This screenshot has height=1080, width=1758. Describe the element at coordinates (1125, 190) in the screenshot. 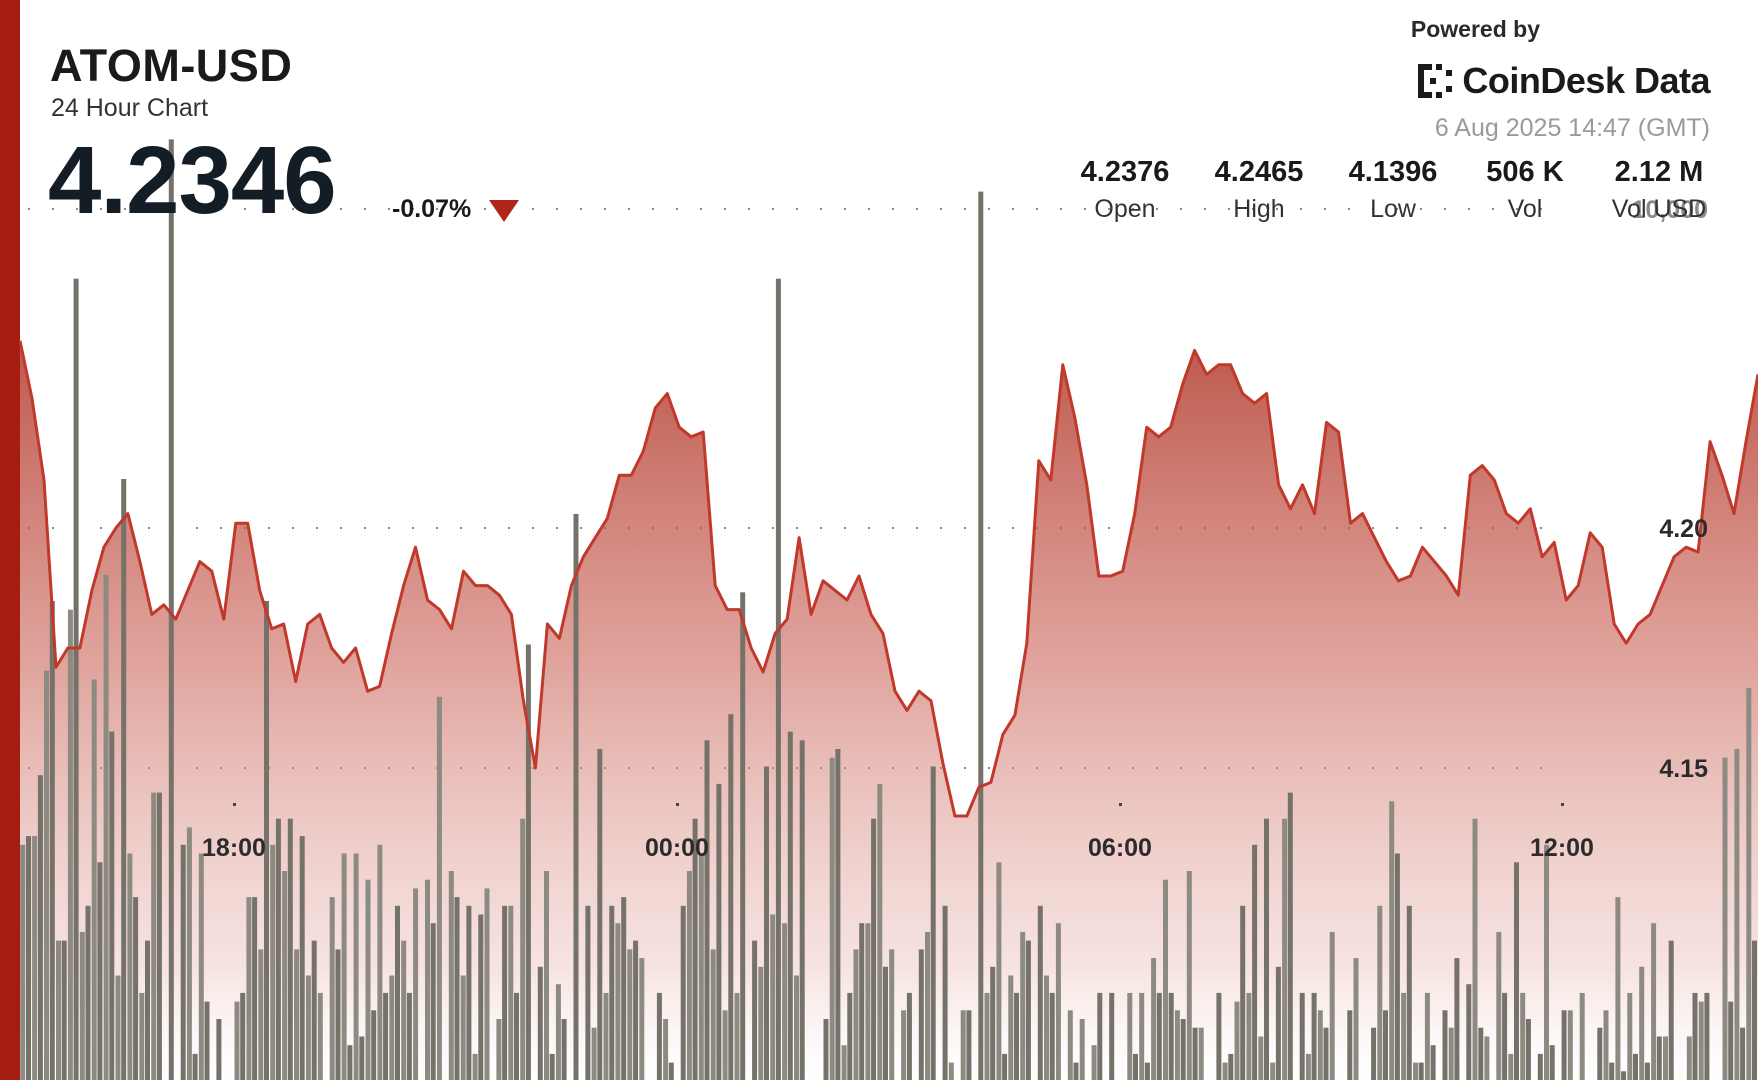

I see `stat-open: 4.2376 Open` at that location.